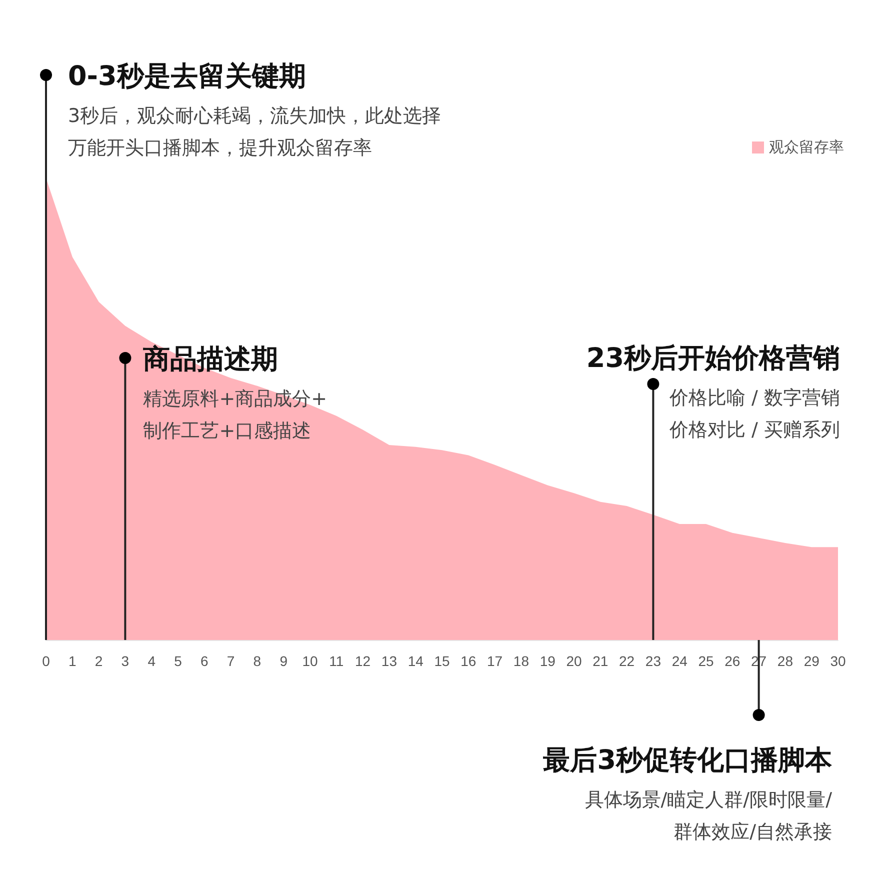 This screenshot has width=879, height=882. What do you see at coordinates (336, 661) in the screenshot?
I see `x-tick-label: 11` at bounding box center [336, 661].